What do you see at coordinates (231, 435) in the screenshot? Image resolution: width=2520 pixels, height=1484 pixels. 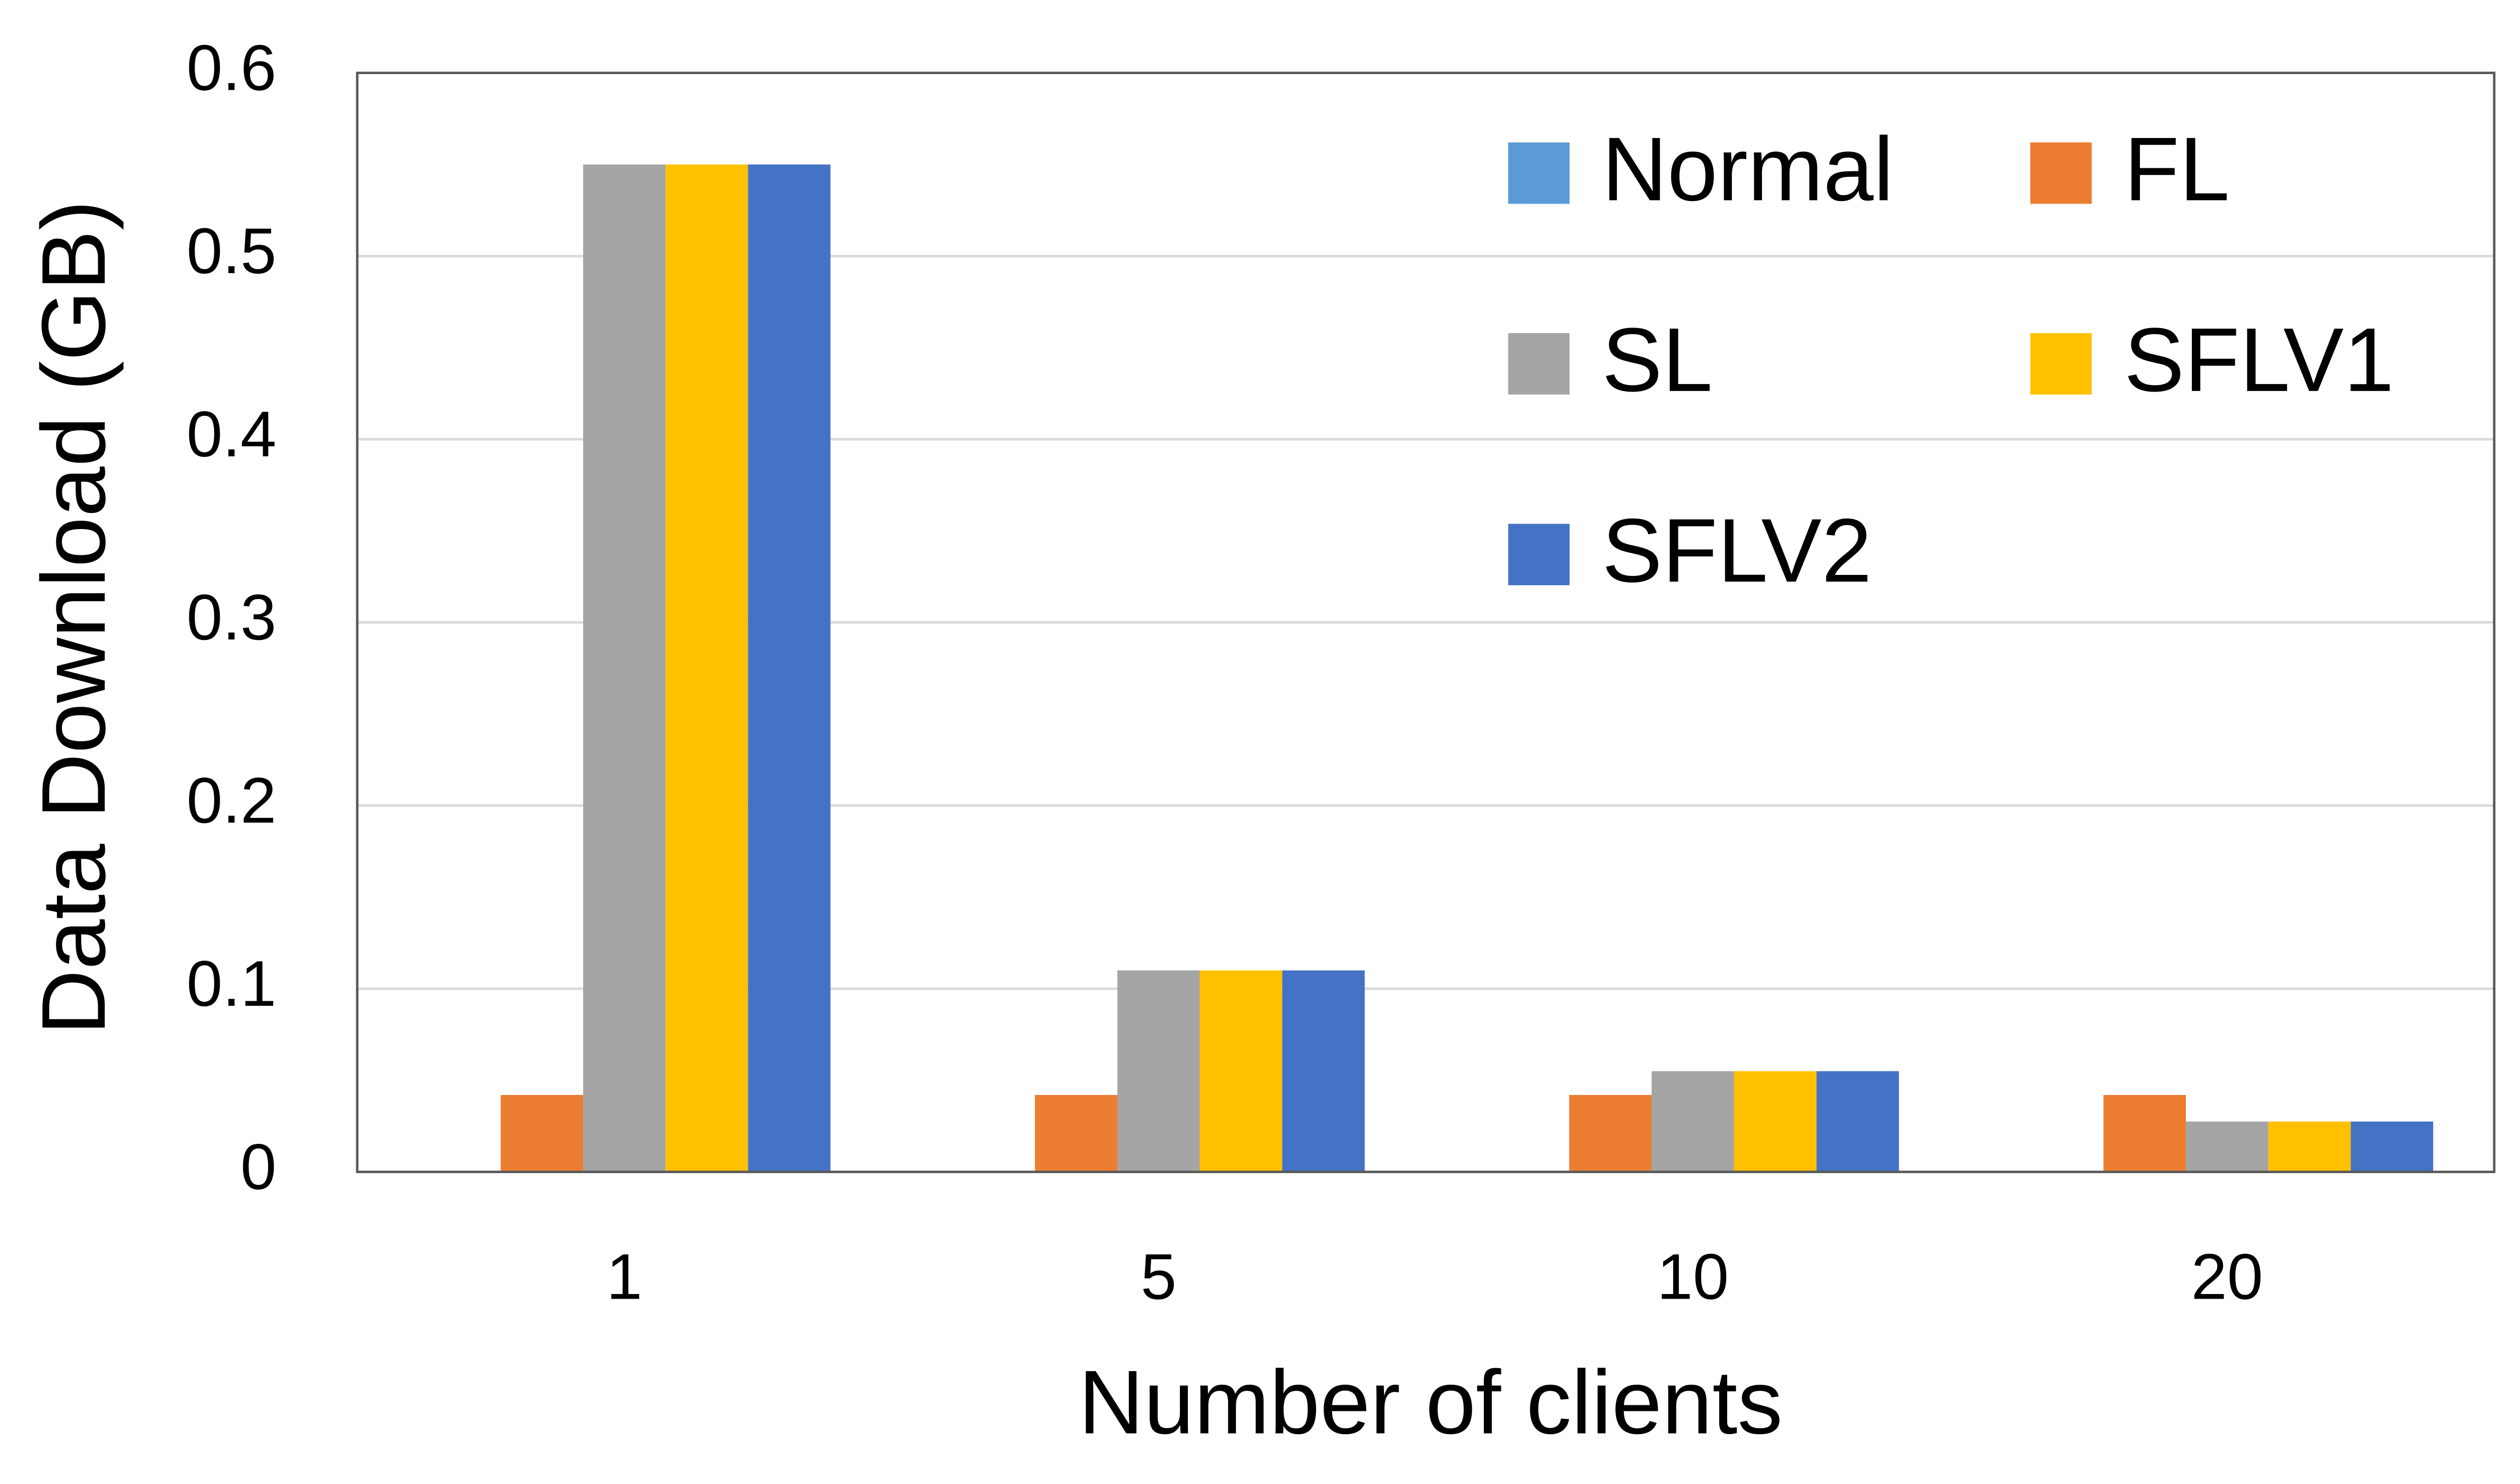 I see `y-tick-label: 0.4` at bounding box center [231, 435].